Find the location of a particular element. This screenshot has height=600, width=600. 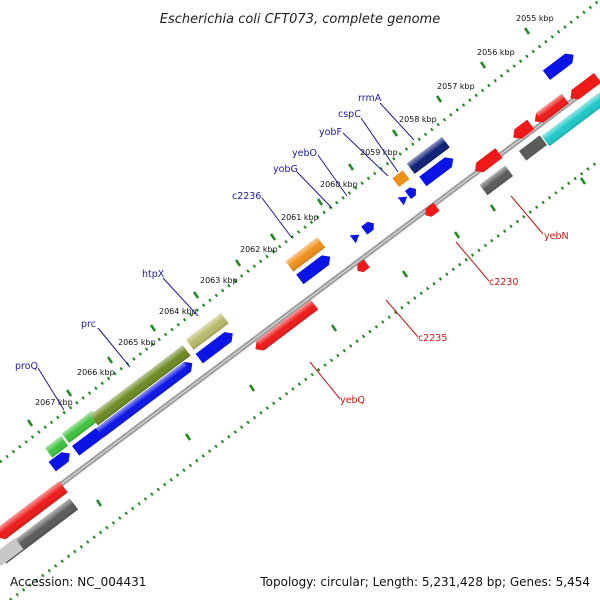

kbp-label: 2059 kbp is located at coordinates (379, 152).